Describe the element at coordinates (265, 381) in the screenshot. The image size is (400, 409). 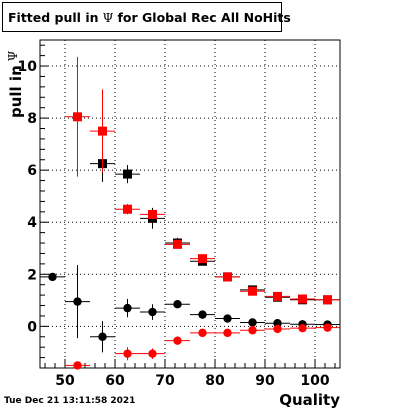
I see `x-tick-label: 90` at that location.